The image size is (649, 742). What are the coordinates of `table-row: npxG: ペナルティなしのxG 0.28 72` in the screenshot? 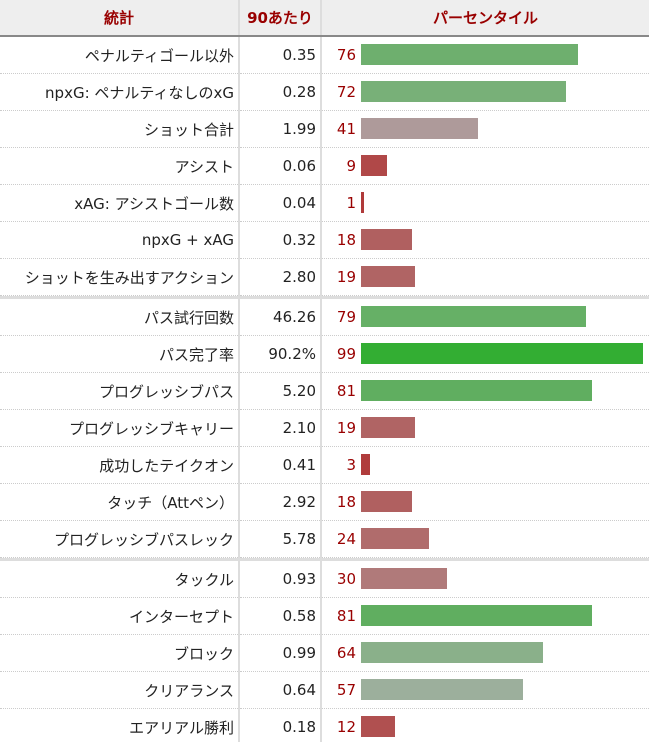 It's located at (324, 92).